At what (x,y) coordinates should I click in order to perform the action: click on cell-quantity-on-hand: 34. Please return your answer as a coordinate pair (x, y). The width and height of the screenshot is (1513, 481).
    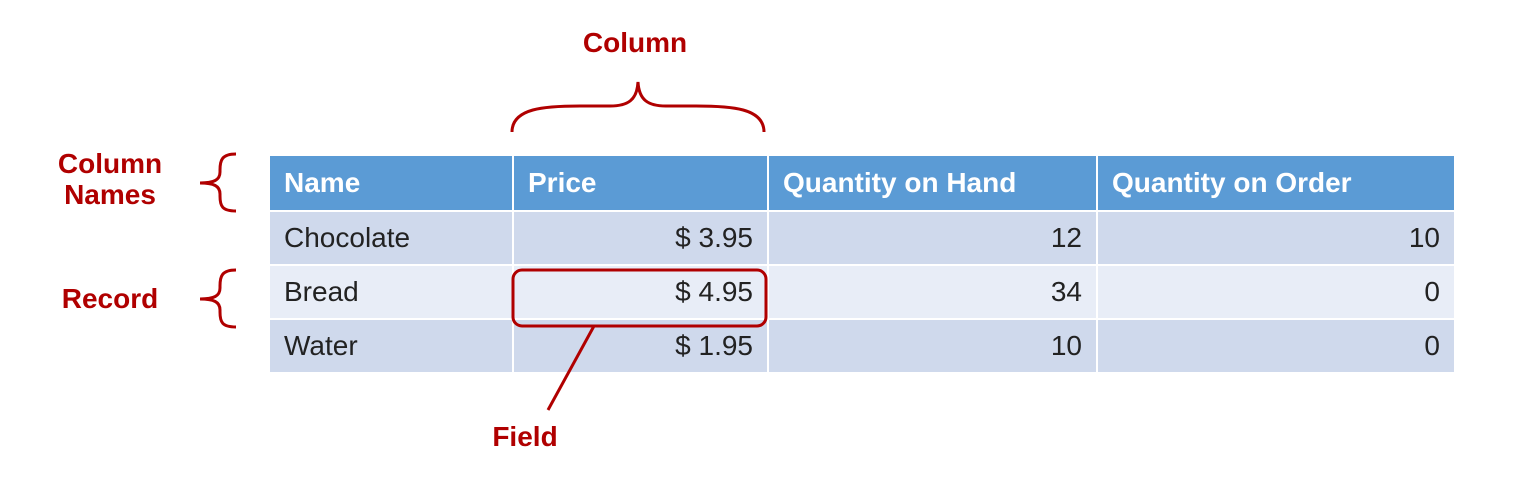
    Looking at the image, I should click on (932, 292).